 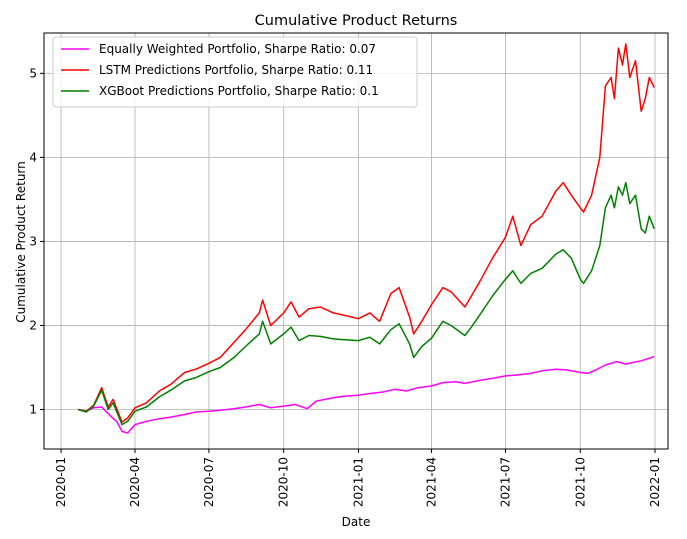 I want to click on y-tick-label: 2, so click(x=33, y=325).